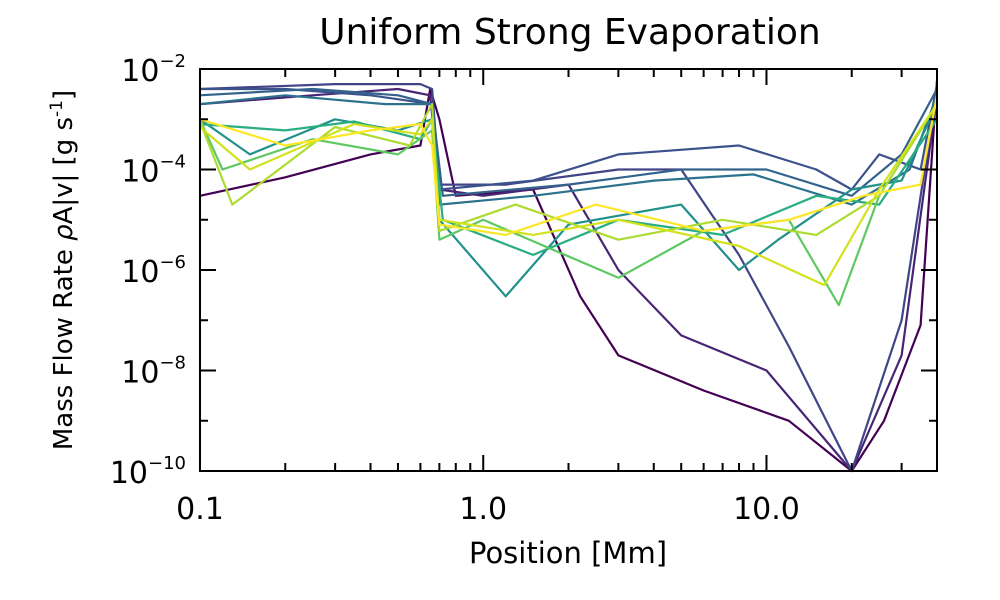 The image size is (1000, 600). I want to click on x-tick-label: 10.0, so click(766, 509).